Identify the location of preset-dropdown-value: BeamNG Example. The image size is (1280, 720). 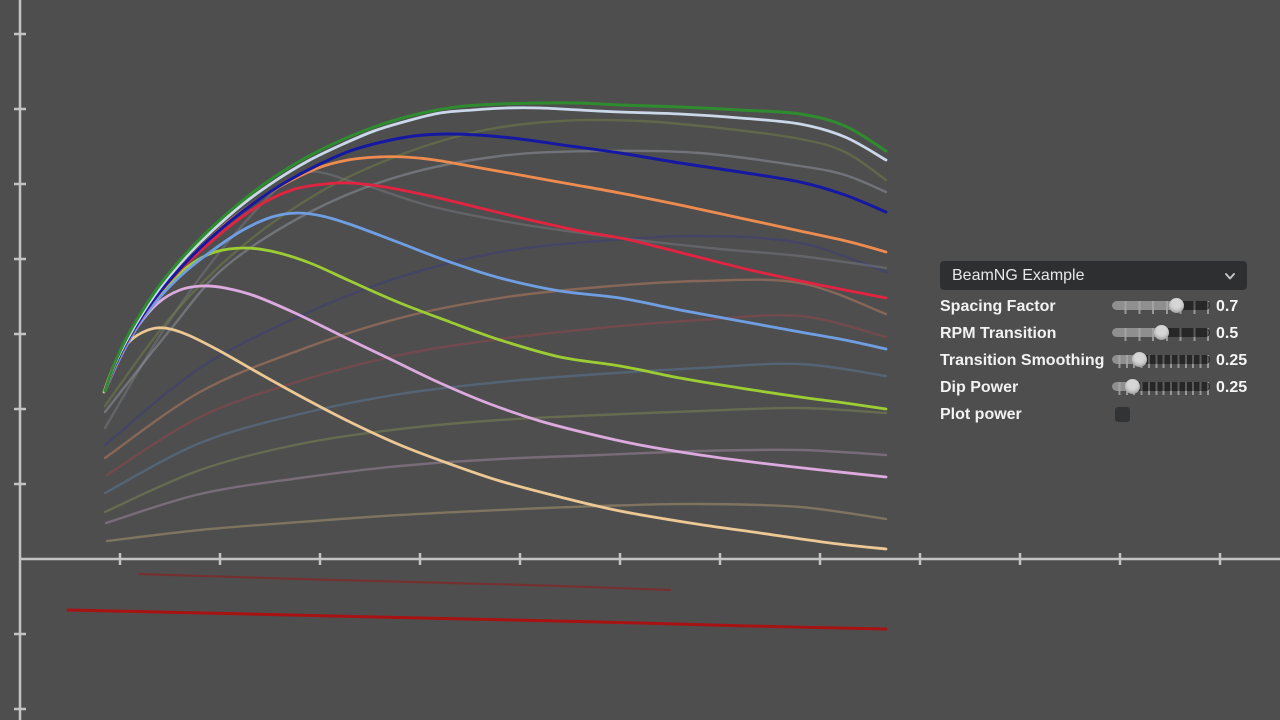
(1018, 275).